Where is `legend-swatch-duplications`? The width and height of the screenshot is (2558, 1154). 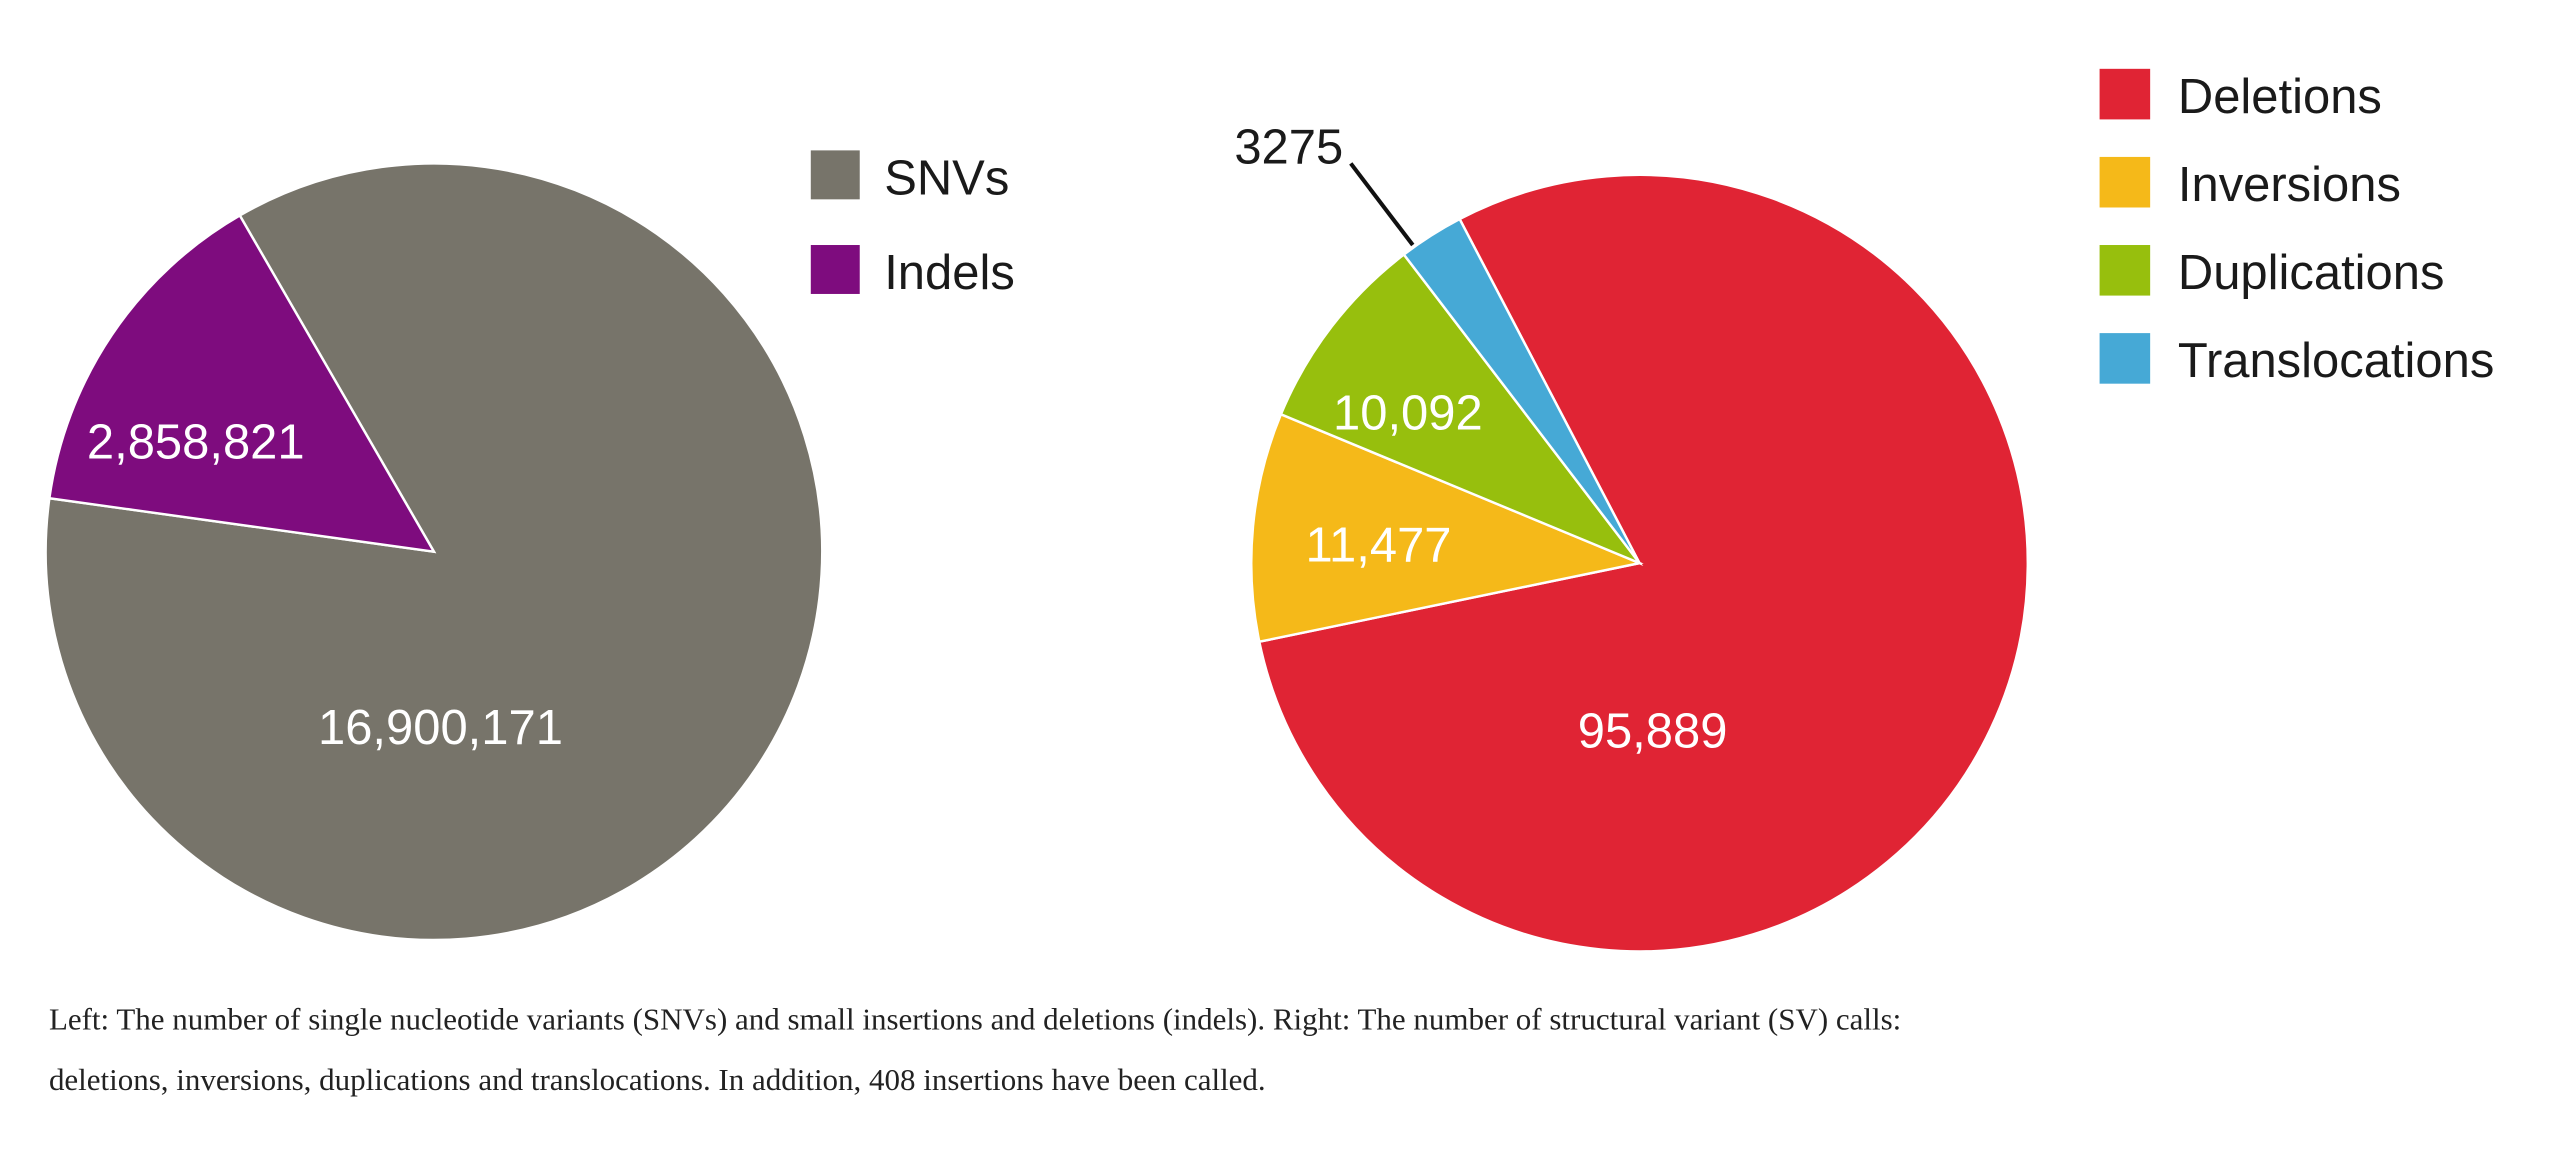
legend-swatch-duplications is located at coordinates (2125, 270).